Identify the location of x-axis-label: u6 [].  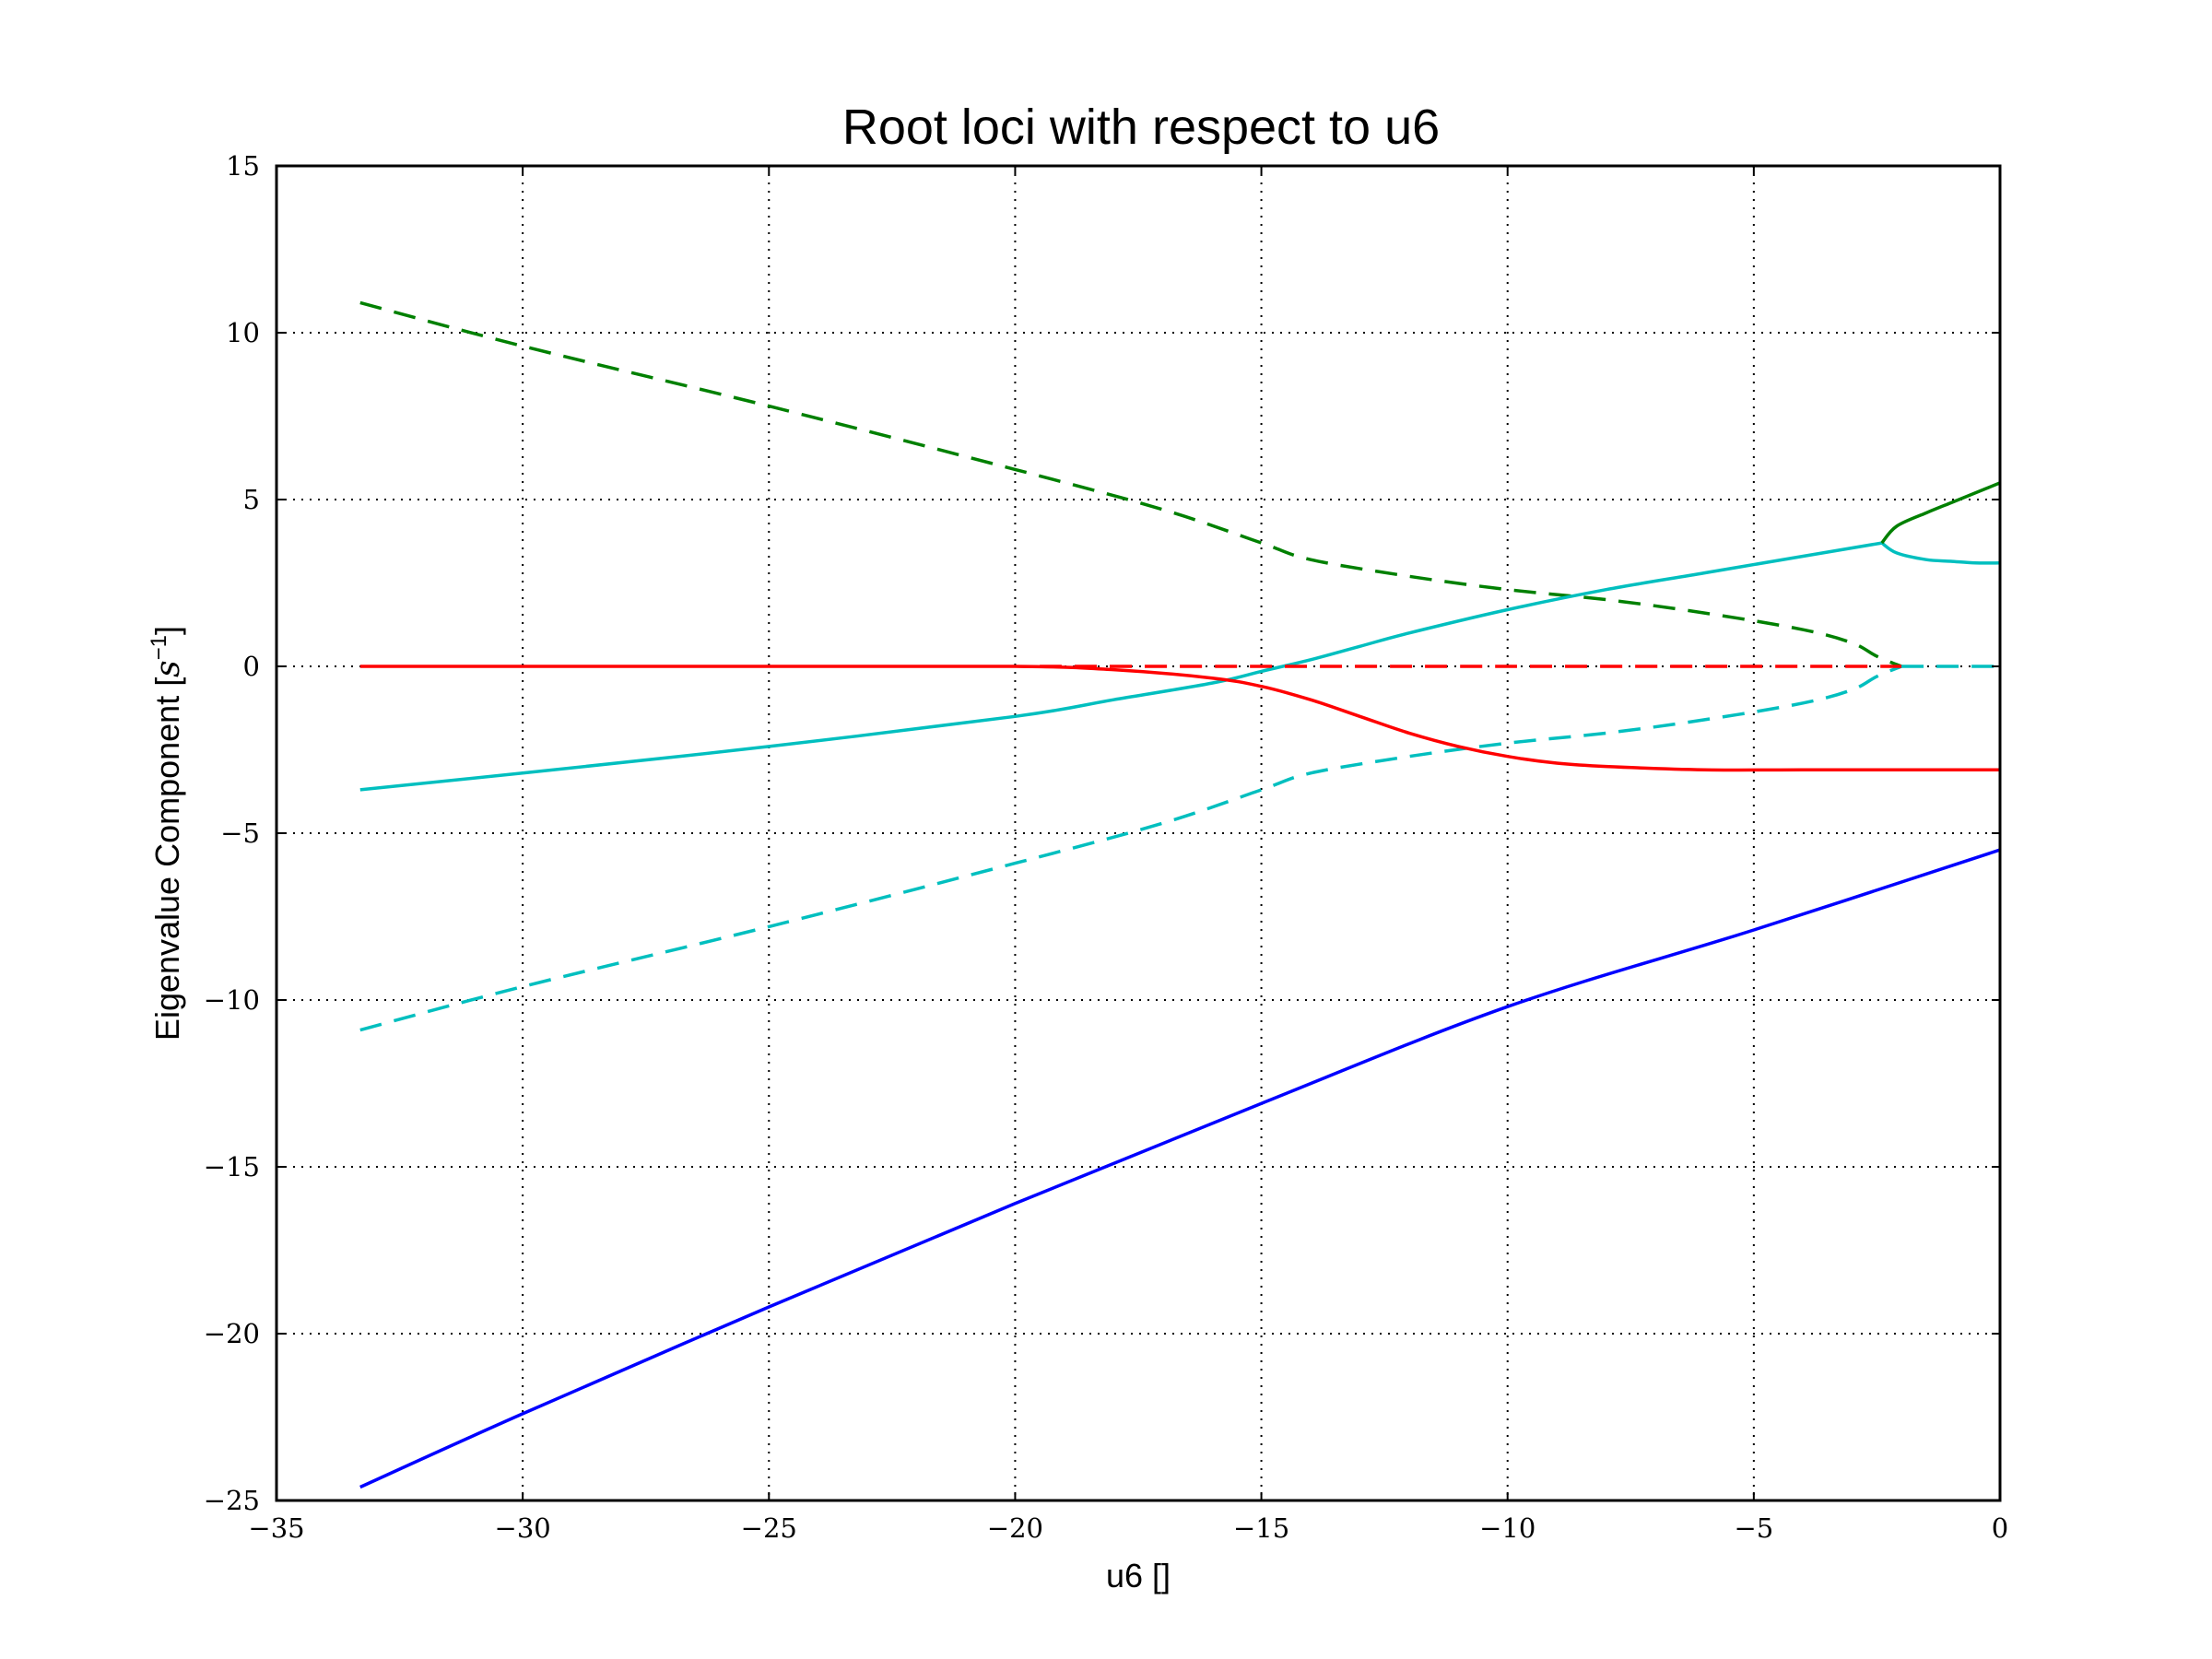
(1138, 1575).